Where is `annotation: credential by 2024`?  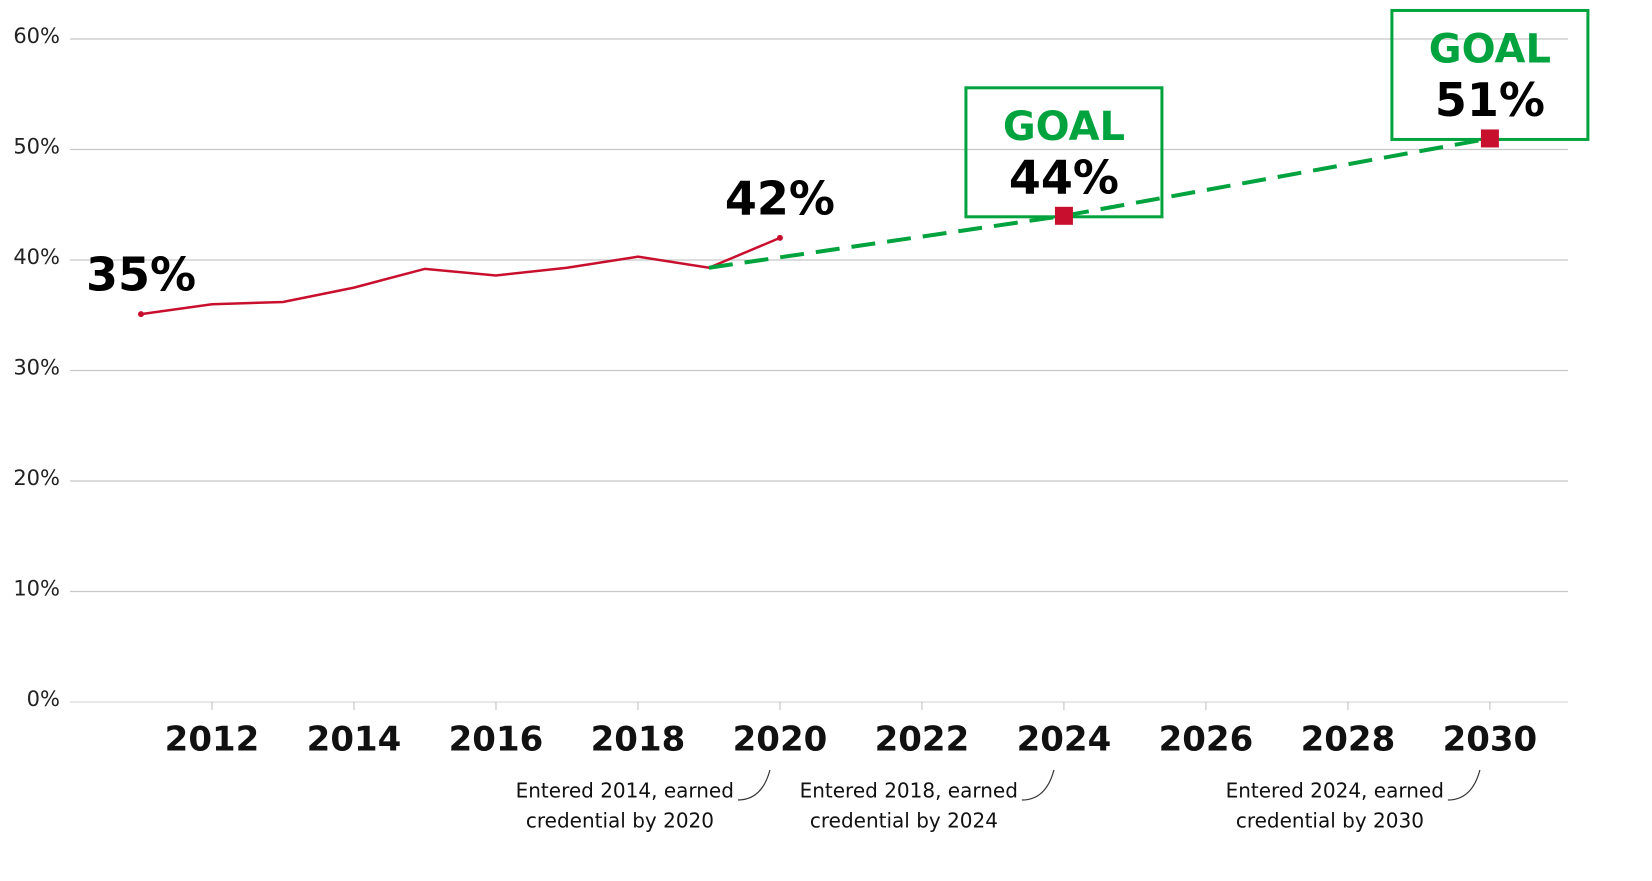 annotation: credential by 2024 is located at coordinates (904, 821).